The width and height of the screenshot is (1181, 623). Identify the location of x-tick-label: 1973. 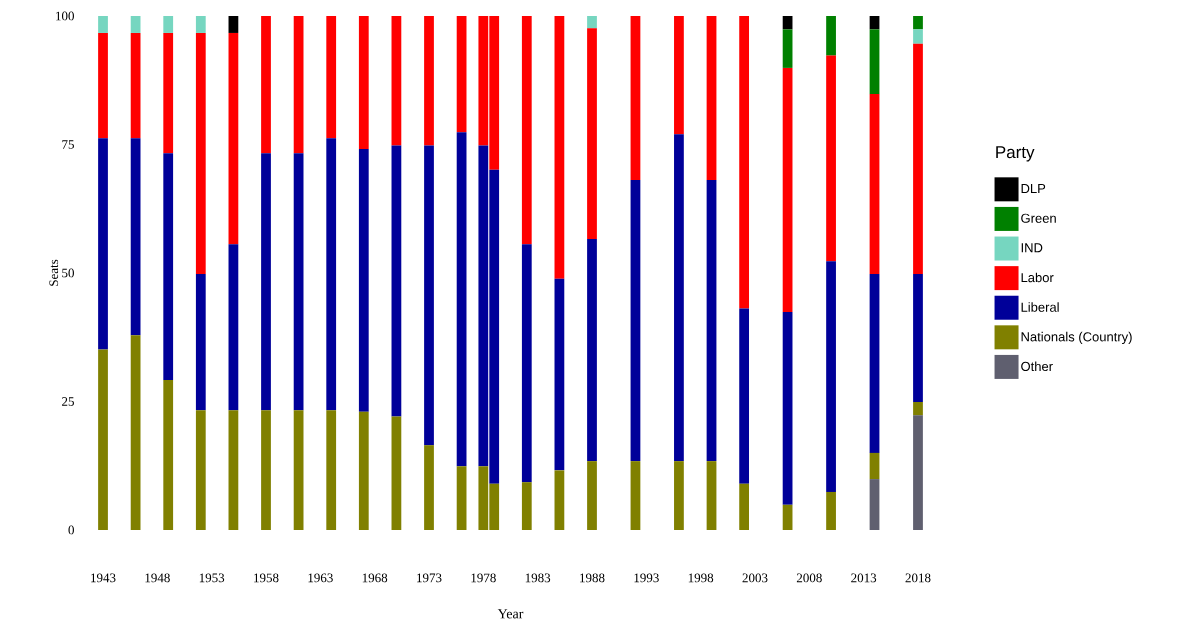
(429, 578).